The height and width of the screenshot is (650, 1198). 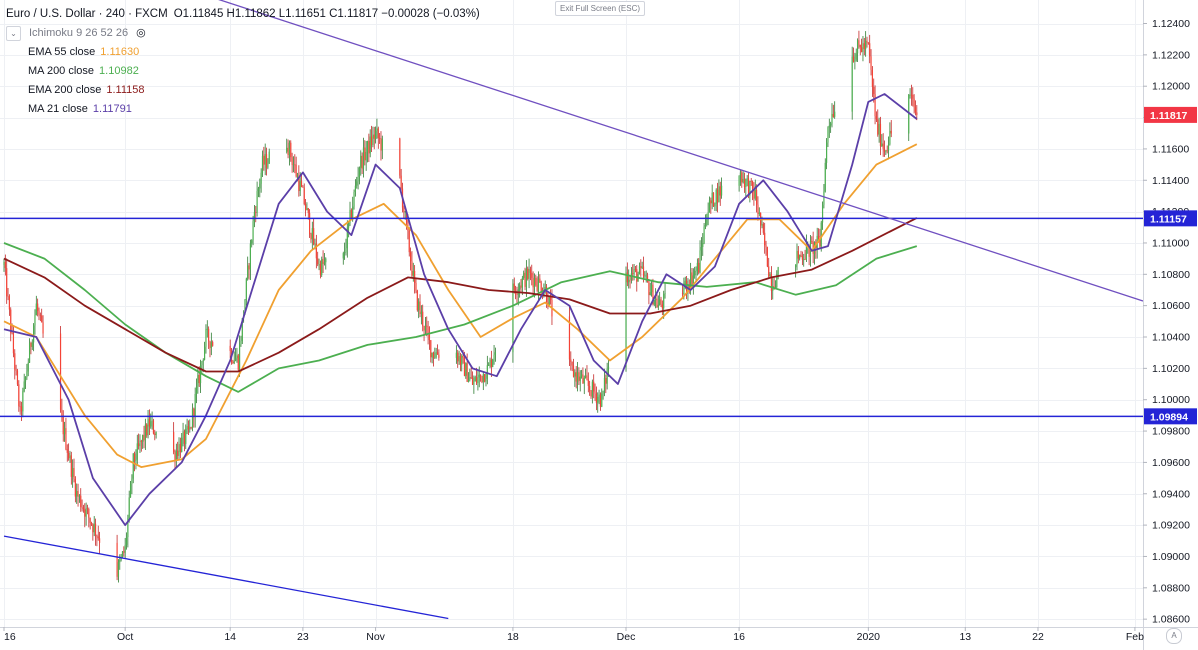 What do you see at coordinates (243, 33) in the screenshot?
I see `ichimoku-row: ⌄ Ichimoku 9 26 52 26 ◎` at bounding box center [243, 33].